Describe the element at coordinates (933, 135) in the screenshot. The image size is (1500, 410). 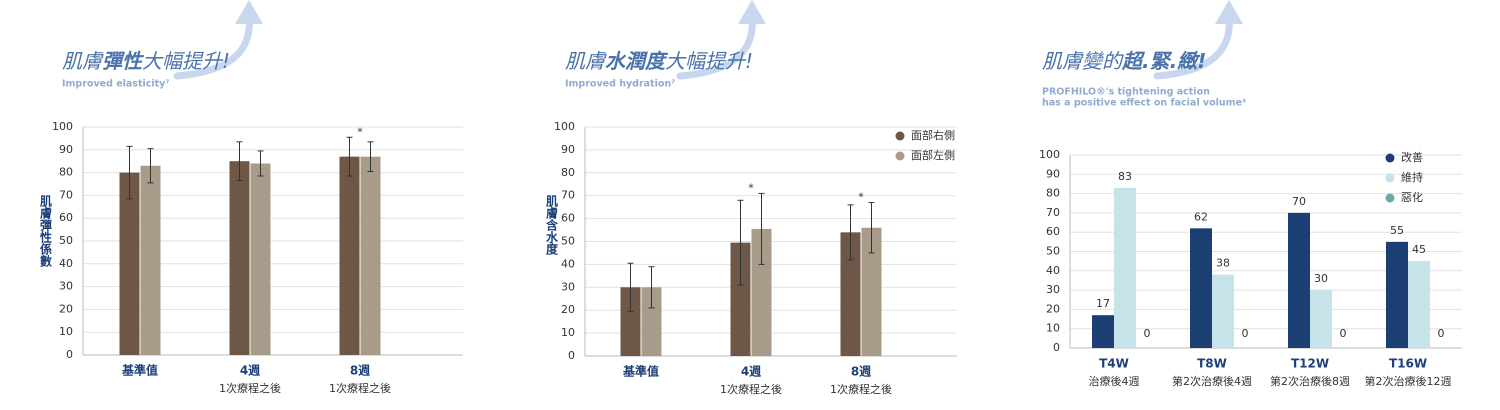
I see `legend-label: 面部右側` at that location.